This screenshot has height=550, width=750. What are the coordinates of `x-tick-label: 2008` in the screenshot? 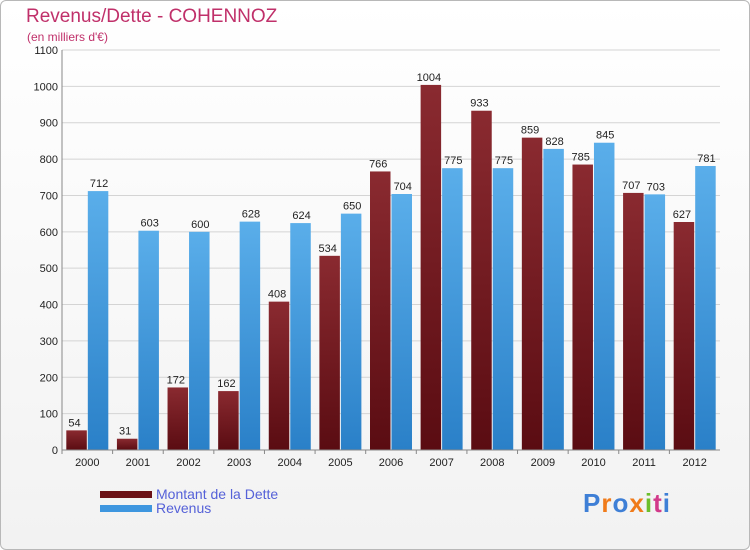 It's located at (492, 463).